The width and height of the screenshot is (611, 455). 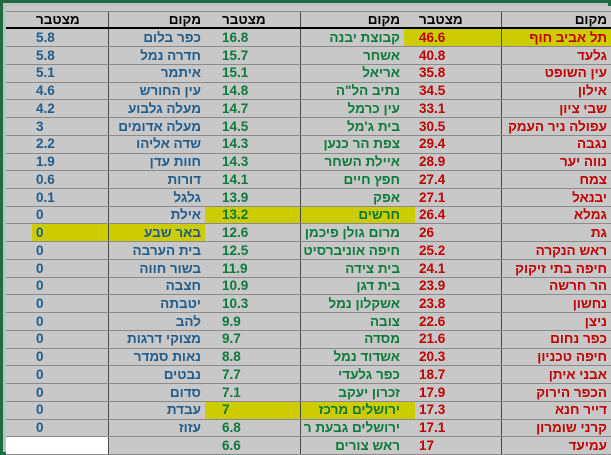 I want to click on cell-place: חצבה, so click(x=156, y=286).